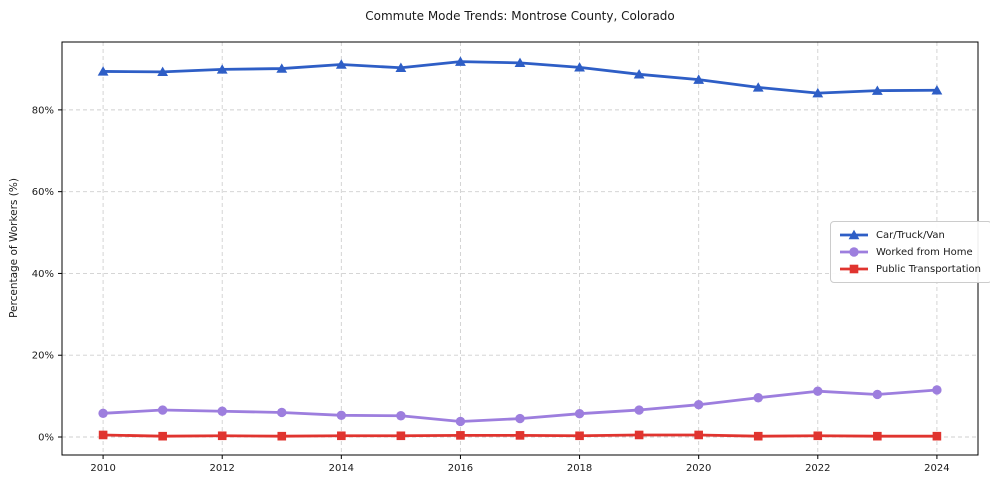 The image size is (990, 490). I want to click on legend-item-worked-from-home: Worked from Home, so click(910, 252).